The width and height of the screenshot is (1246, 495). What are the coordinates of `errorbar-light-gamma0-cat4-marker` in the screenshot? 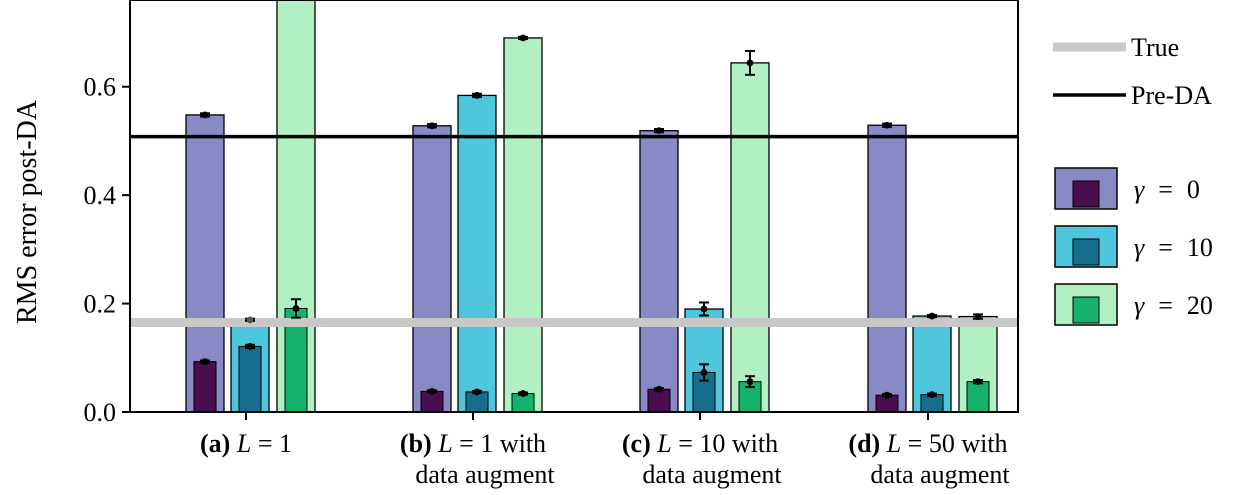 It's located at (887, 125).